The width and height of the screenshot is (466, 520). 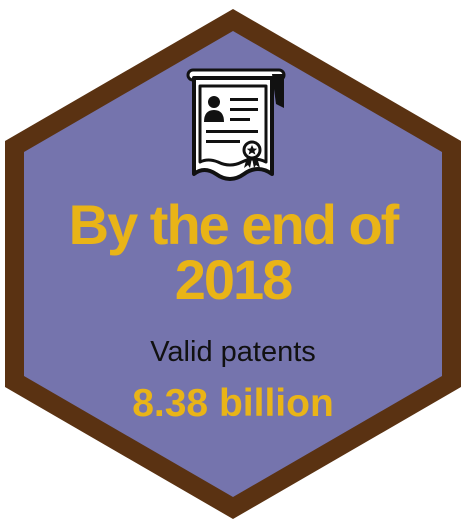 I want to click on stat-caption: Valid patents, so click(x=233, y=352).